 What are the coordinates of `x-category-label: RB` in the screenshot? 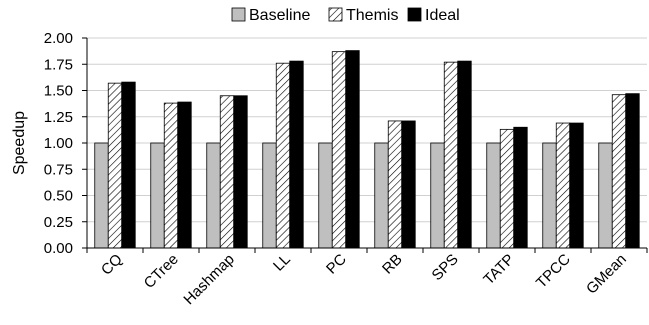 It's located at (392, 264).